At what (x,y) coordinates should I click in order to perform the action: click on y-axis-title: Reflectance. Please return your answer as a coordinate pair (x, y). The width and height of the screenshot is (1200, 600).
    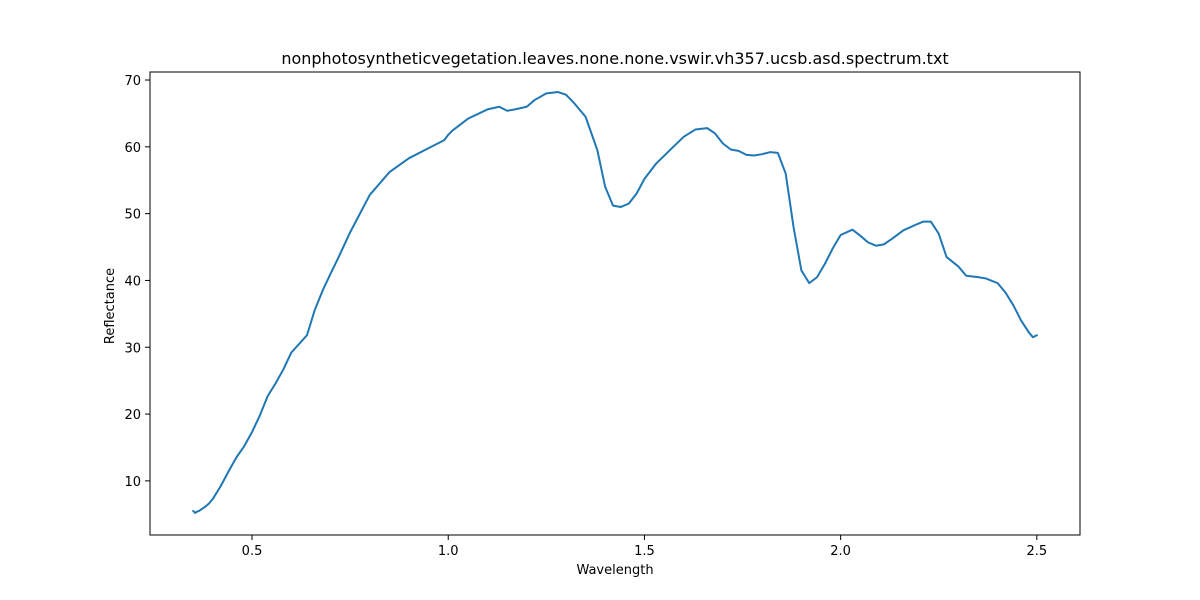
    Looking at the image, I should click on (110, 306).